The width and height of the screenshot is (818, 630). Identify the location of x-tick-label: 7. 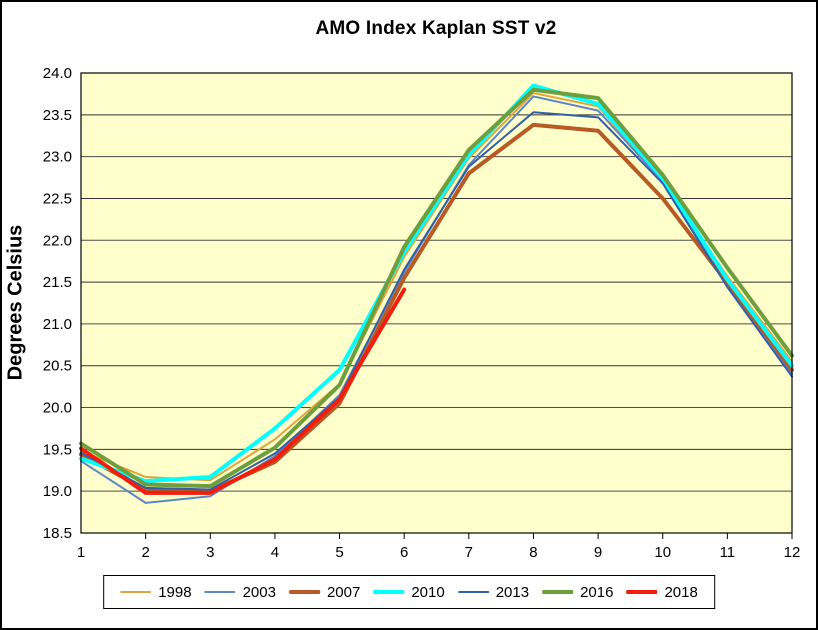
(469, 552).